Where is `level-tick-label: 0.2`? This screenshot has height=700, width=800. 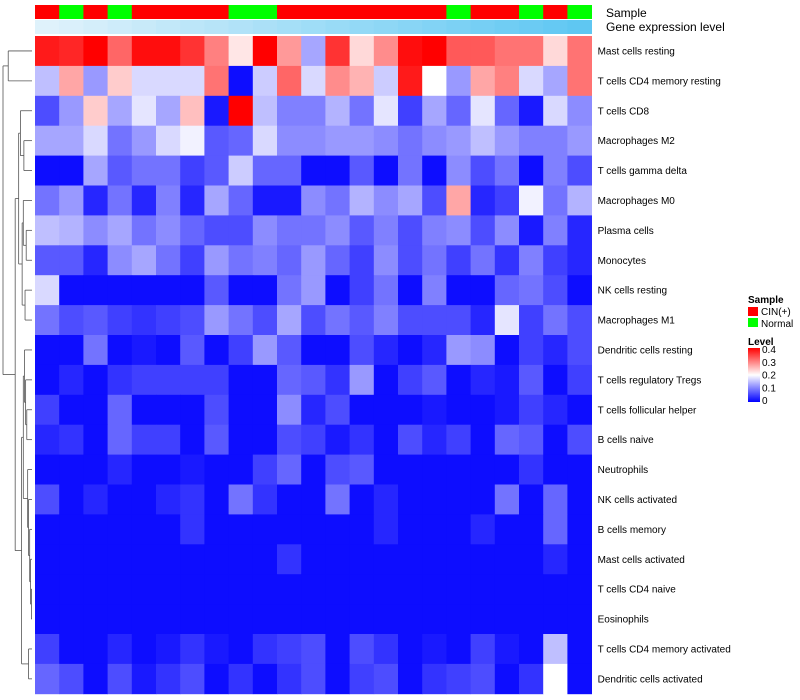
level-tick-label: 0.2 is located at coordinates (769, 376).